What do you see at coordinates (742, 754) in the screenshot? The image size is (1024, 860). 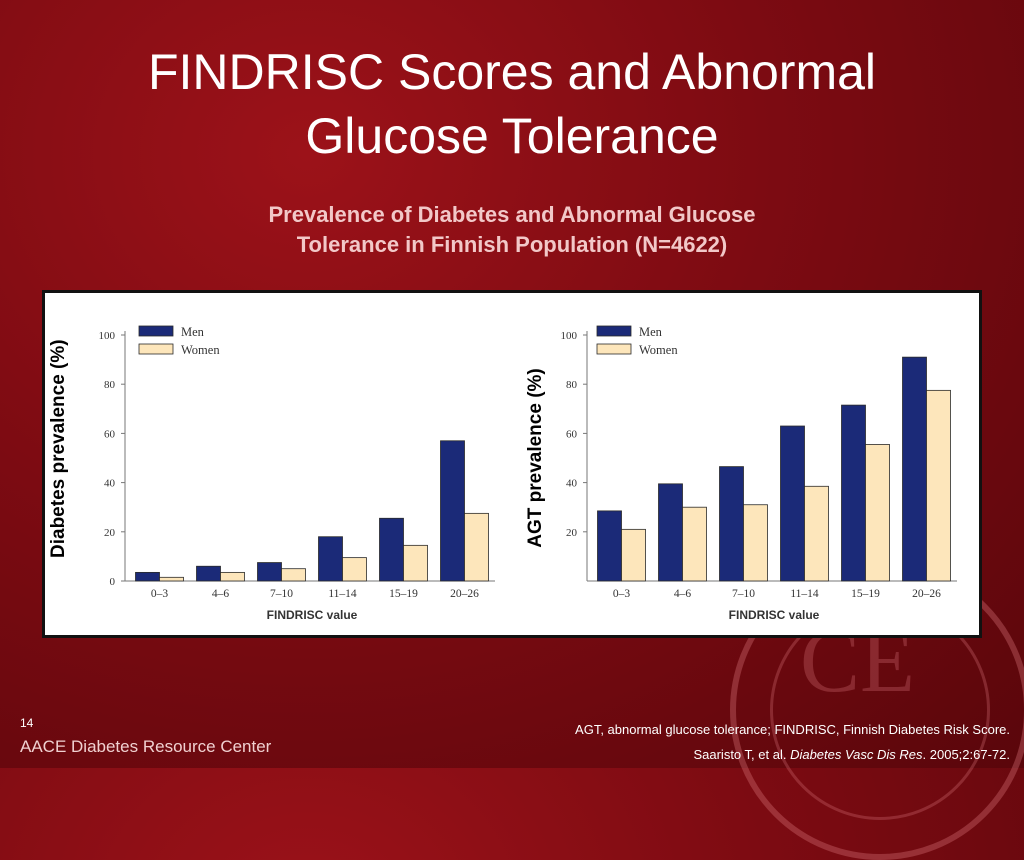 I see `citation-authors: Saaristo T, et al.` at bounding box center [742, 754].